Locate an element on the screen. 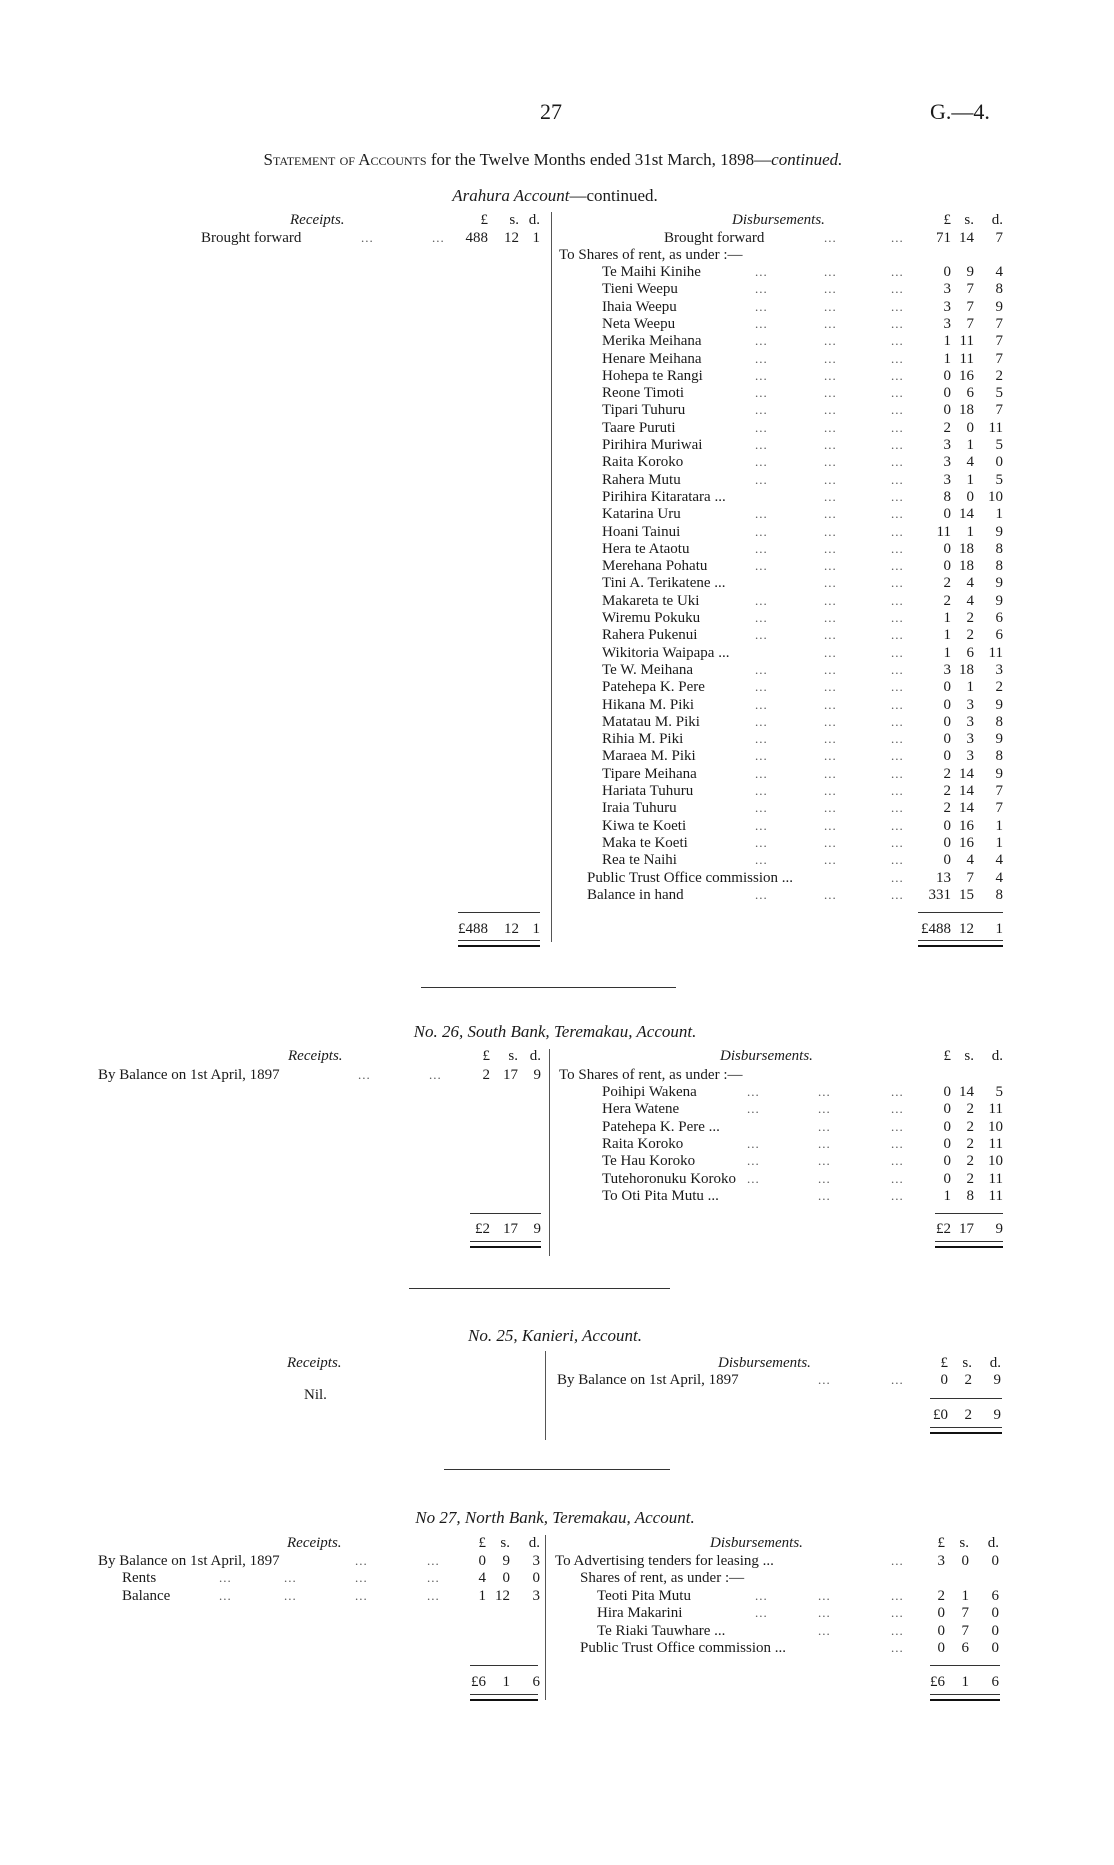 This screenshot has height=1865, width=1114. amount-pounds: £6 is located at coordinates (937, 1682).